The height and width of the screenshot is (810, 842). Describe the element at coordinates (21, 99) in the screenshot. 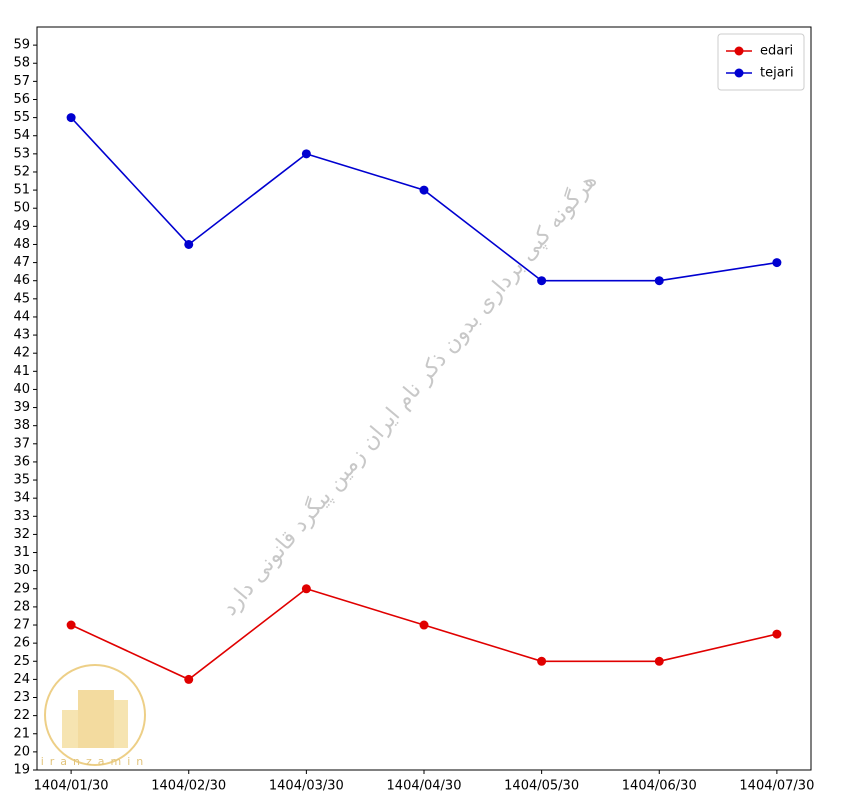

I see `y-tick-label: 56` at that location.